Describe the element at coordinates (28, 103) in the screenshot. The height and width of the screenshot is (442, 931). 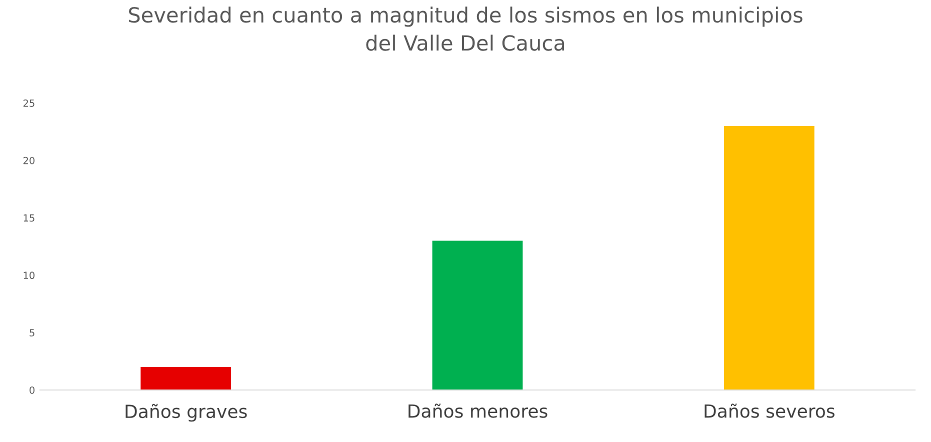
I see `y-tick-label: 25` at that location.